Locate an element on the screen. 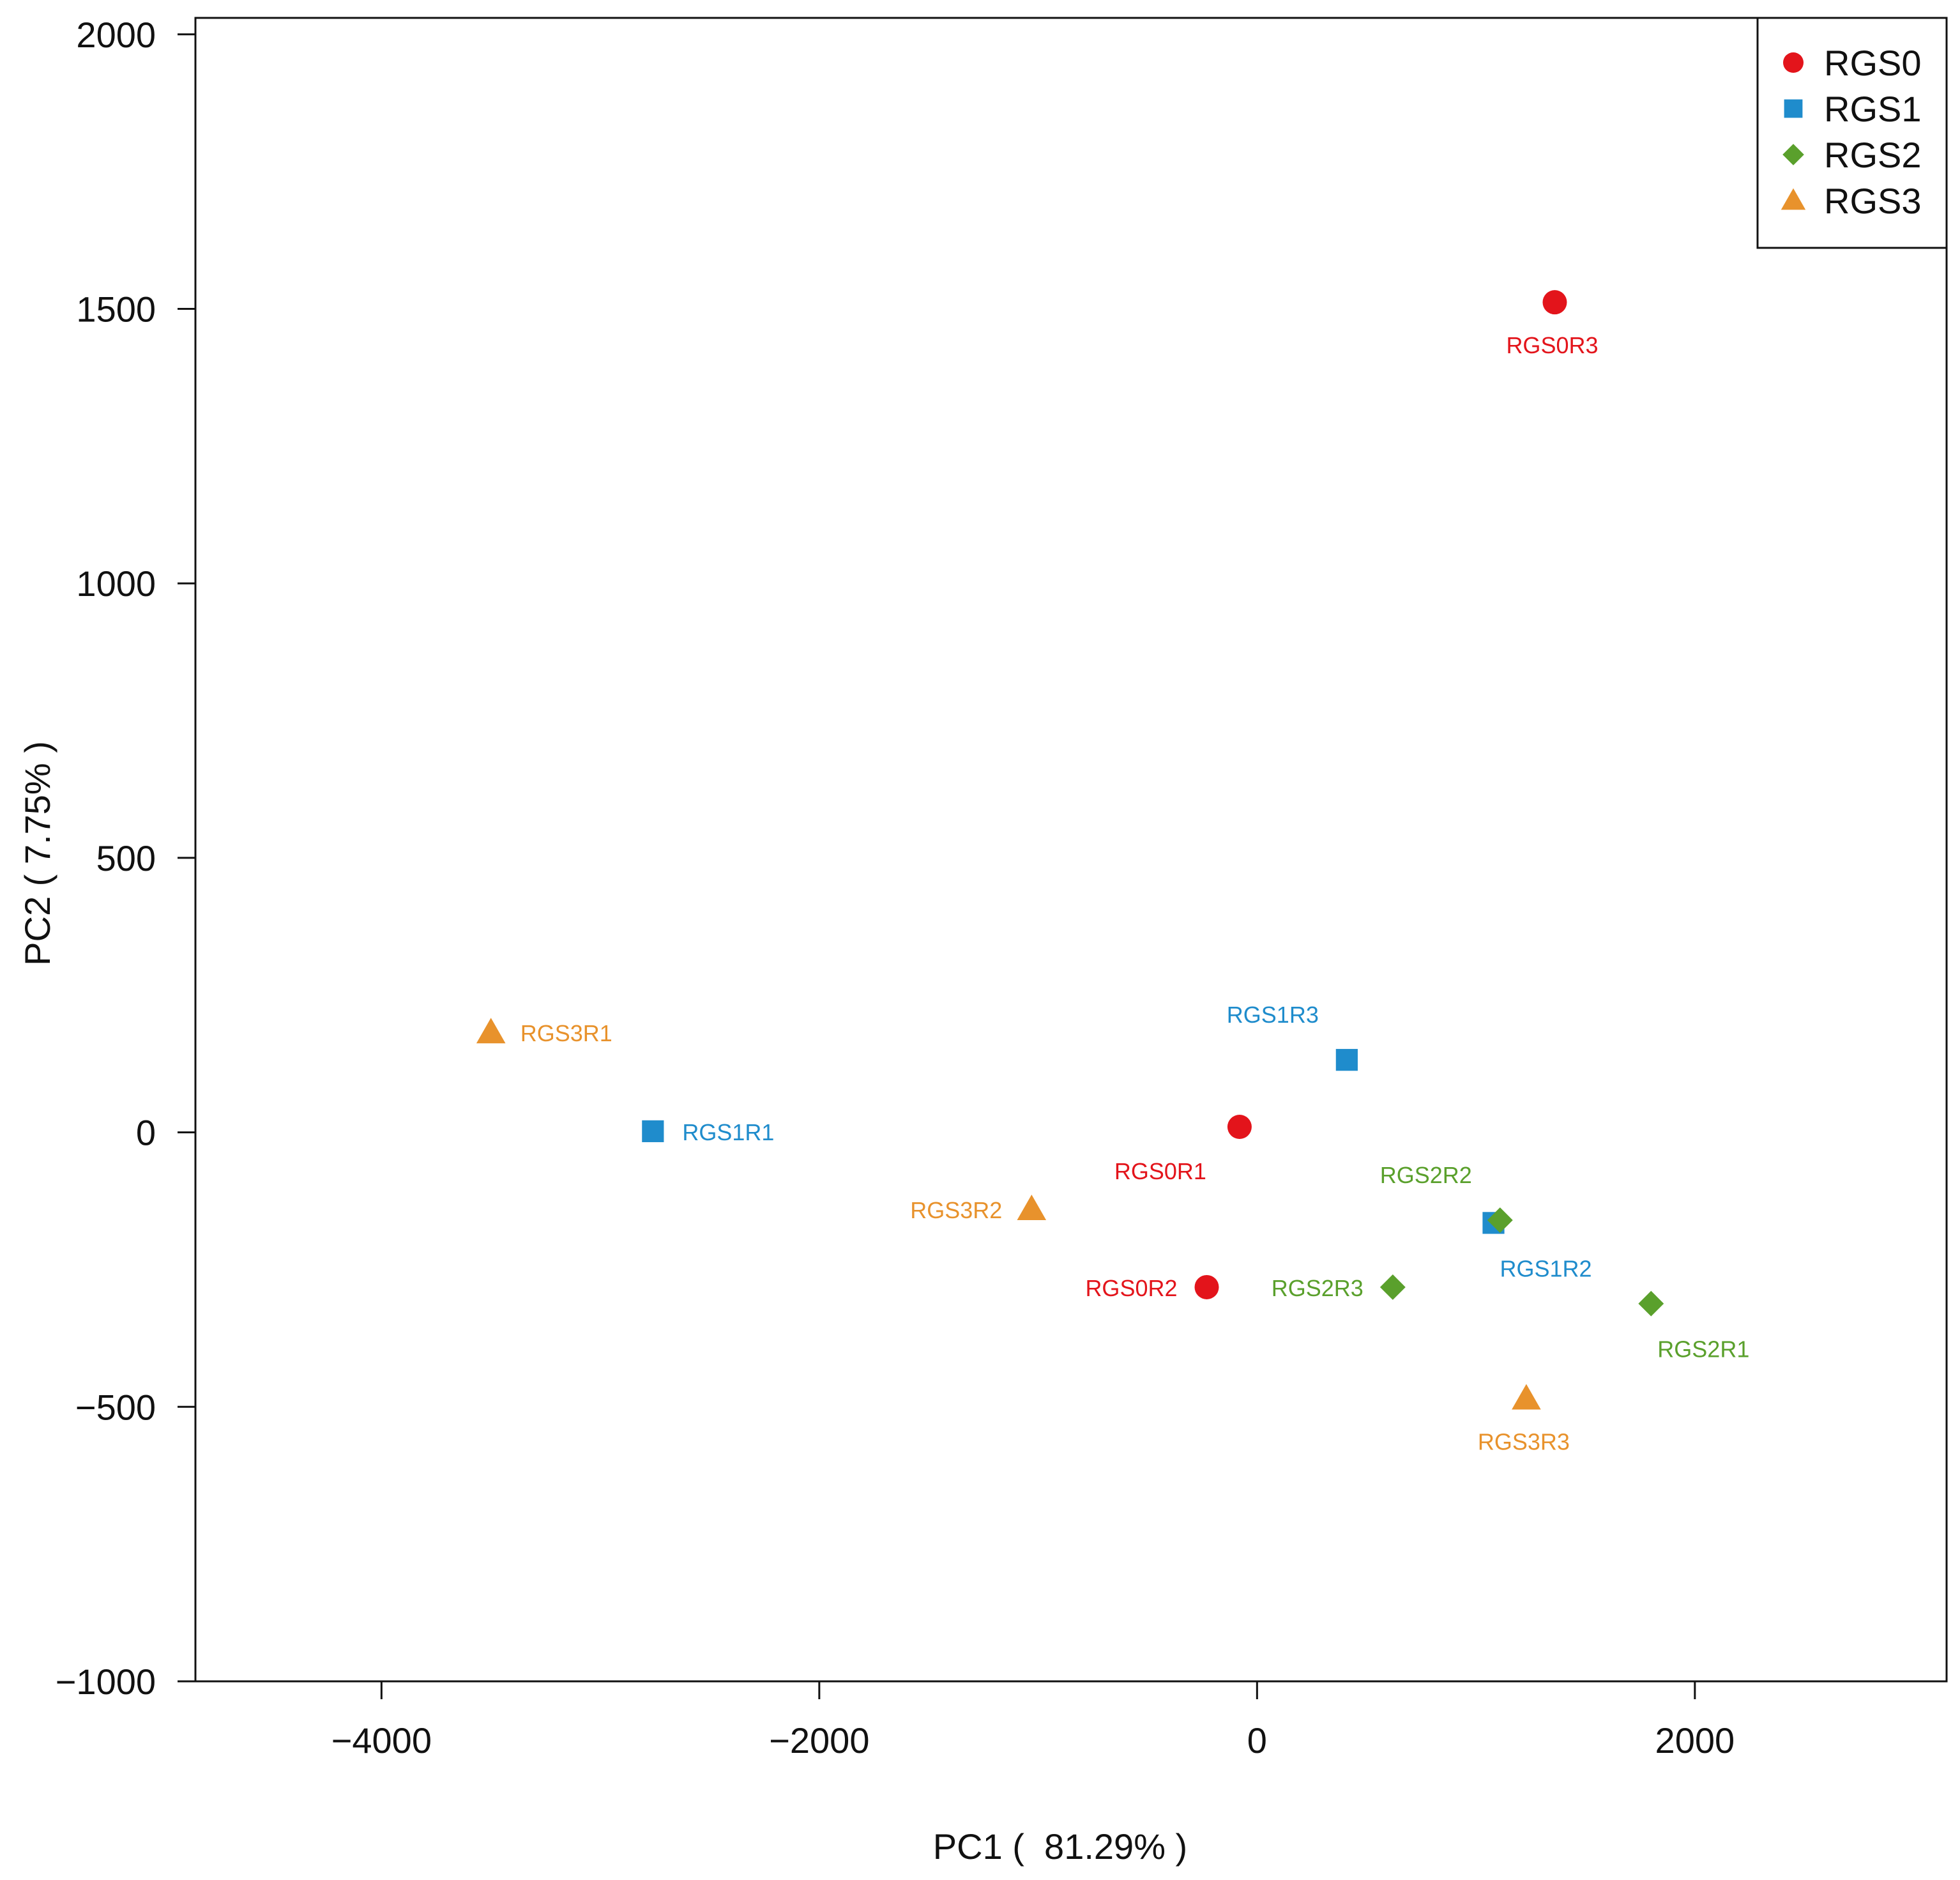 The height and width of the screenshot is (1880, 1960). legend-marker-rgs2 is located at coordinates (1793, 154).